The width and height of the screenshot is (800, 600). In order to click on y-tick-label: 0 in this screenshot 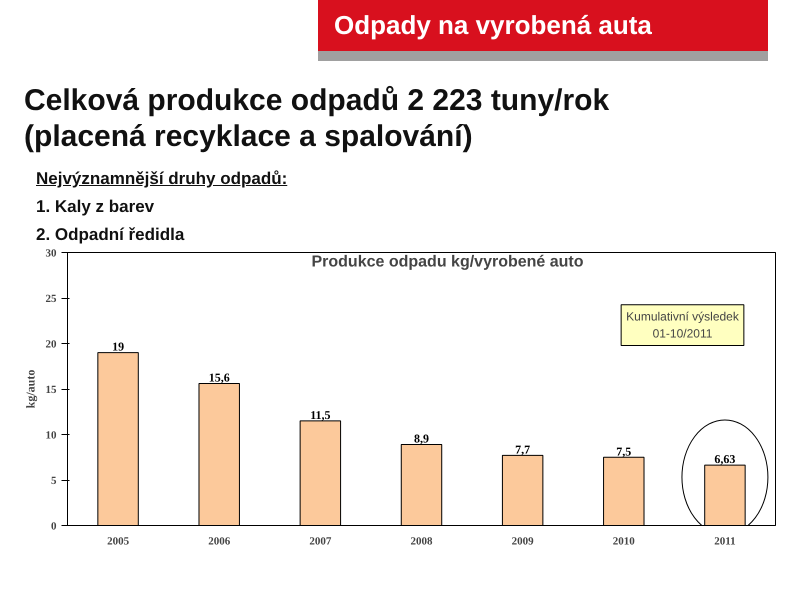, I will do `click(54, 526)`.